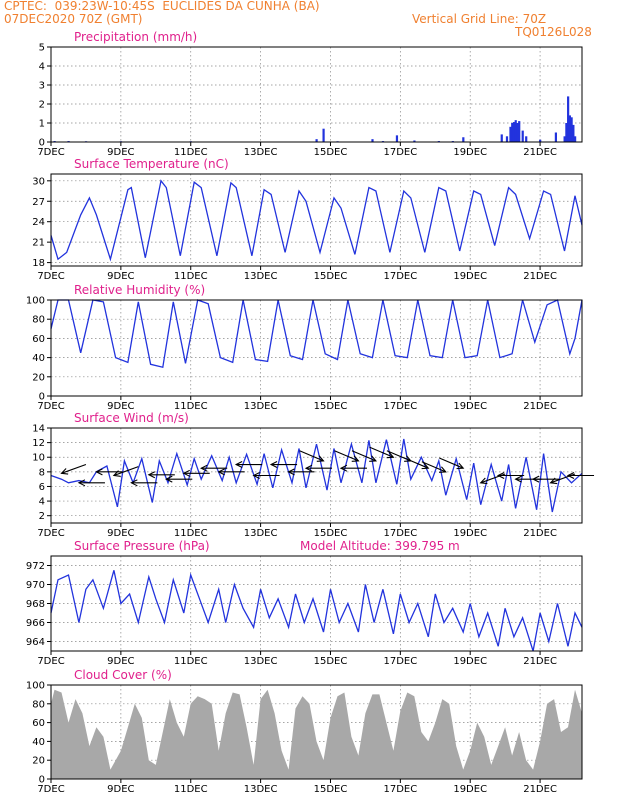  What do you see at coordinates (38, 222) in the screenshot?
I see `y-tick-label: 24` at bounding box center [38, 222].